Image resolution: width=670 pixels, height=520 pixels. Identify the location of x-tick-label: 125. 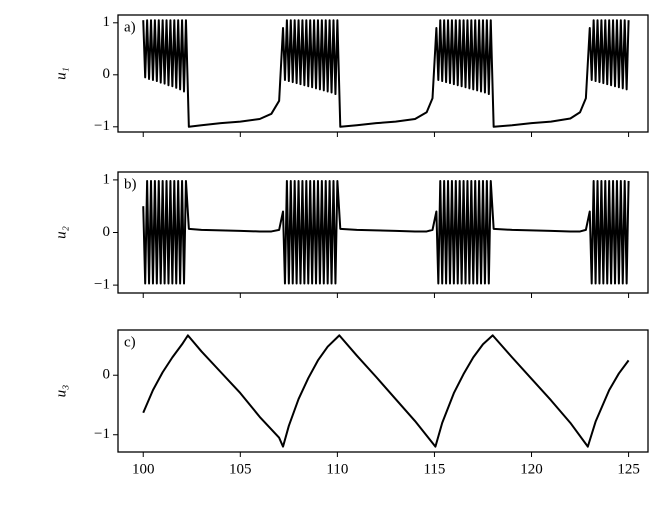
(628, 469).